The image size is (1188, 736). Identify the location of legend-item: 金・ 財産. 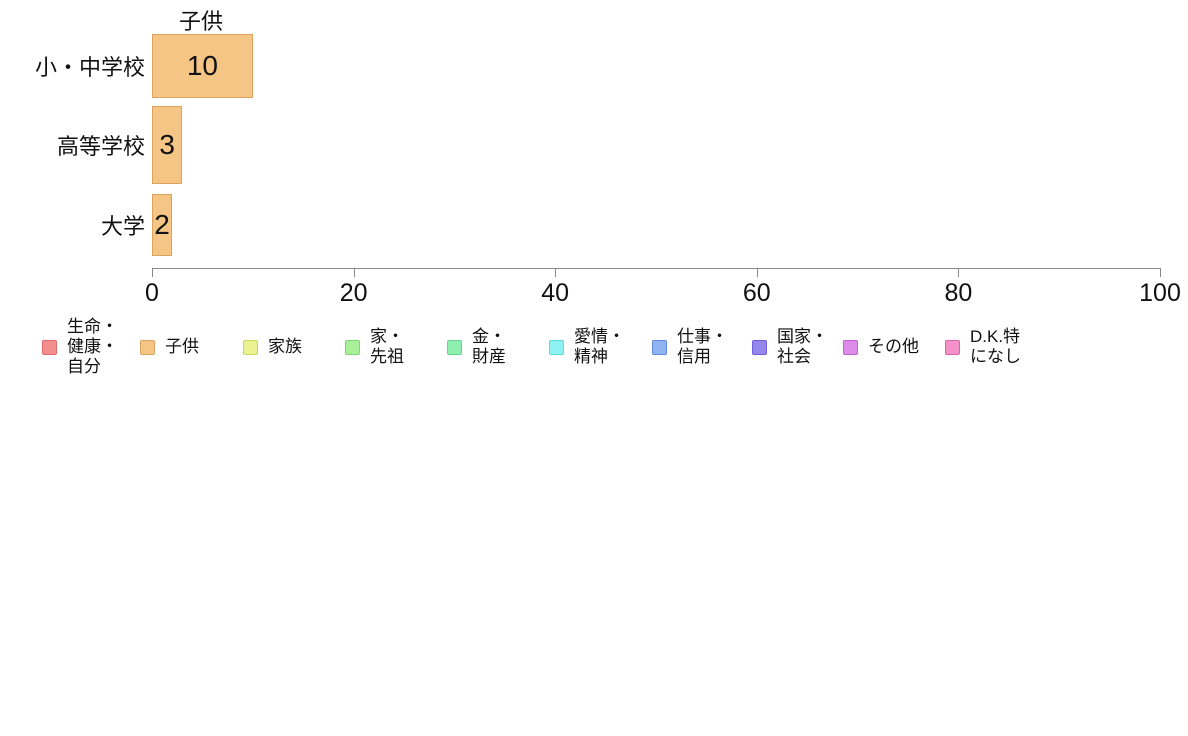
(476, 347).